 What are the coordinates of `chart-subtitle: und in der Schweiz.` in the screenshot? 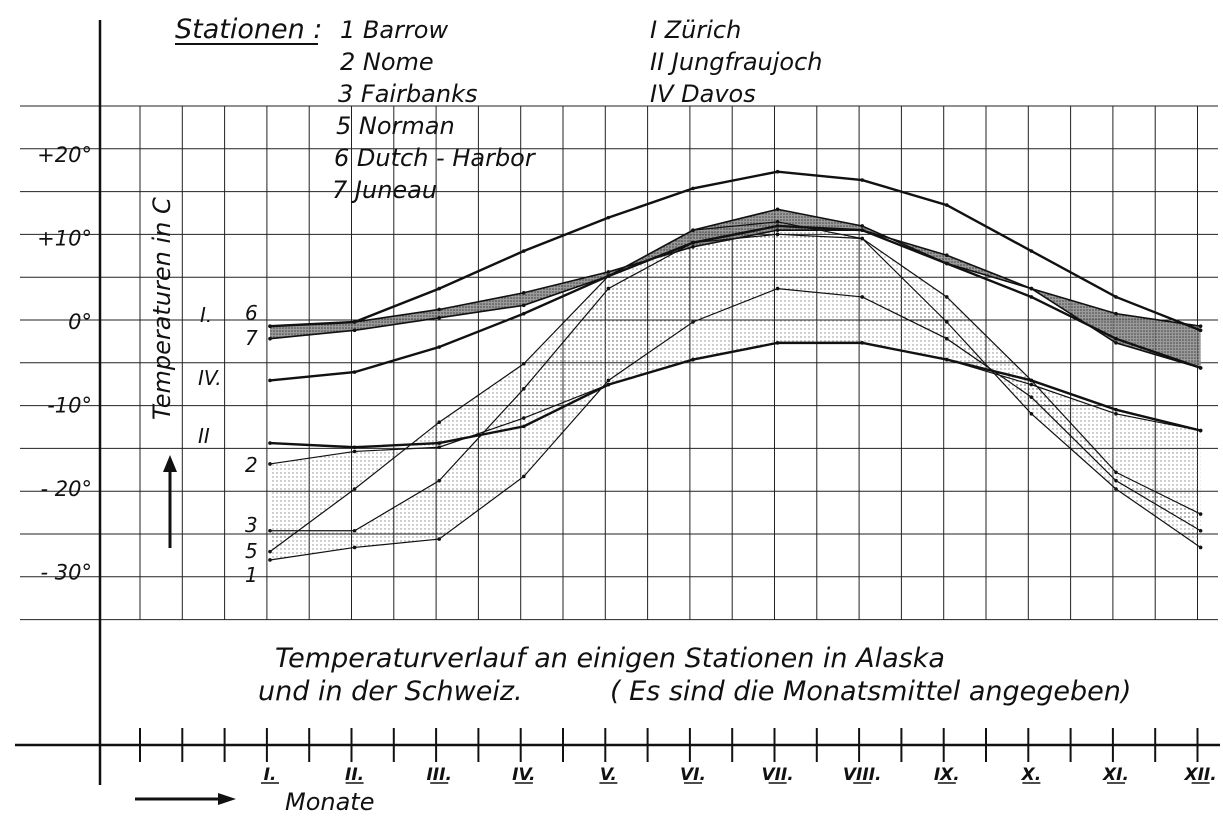 It's located at (390, 691).